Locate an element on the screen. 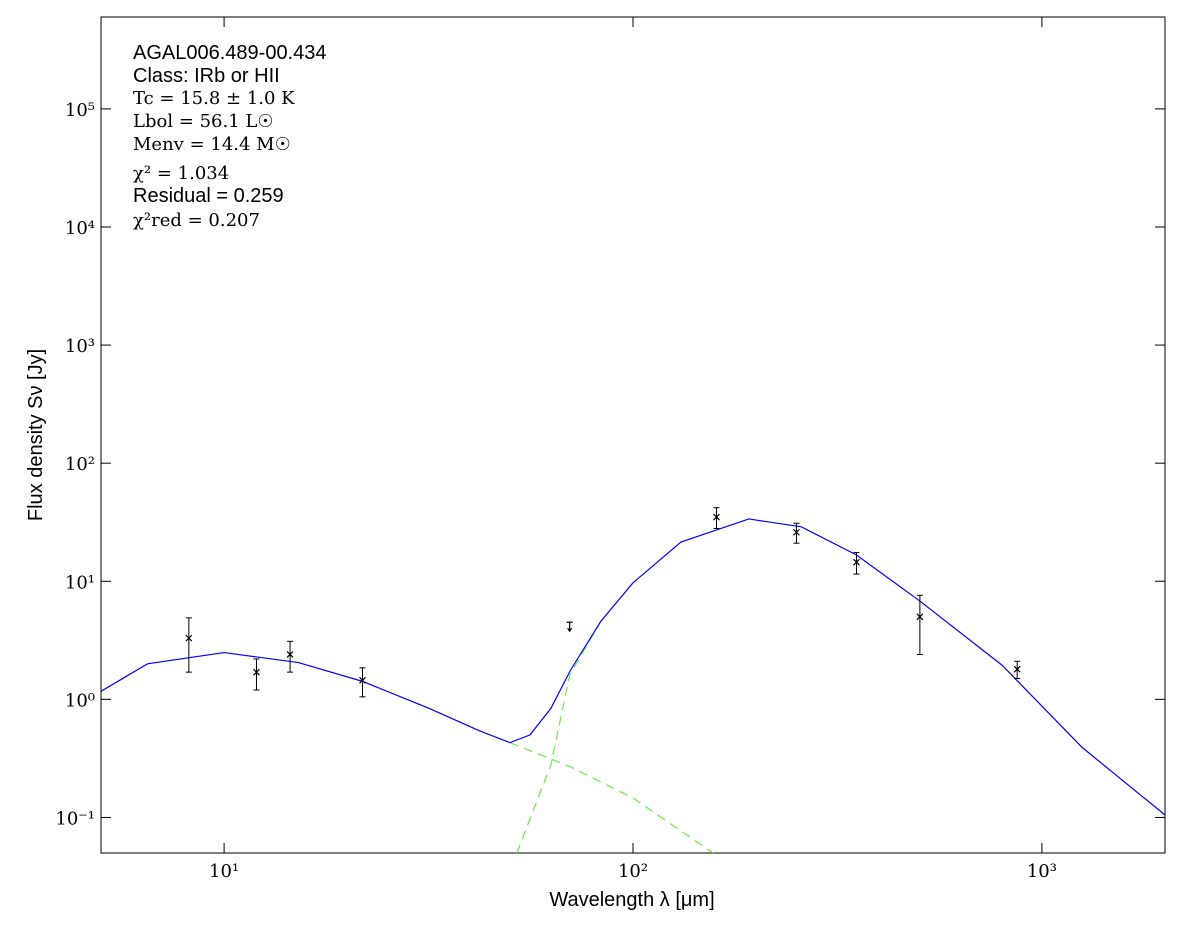 The height and width of the screenshot is (933, 1200). annotation: χ²red = 0.207 is located at coordinates (196, 220).